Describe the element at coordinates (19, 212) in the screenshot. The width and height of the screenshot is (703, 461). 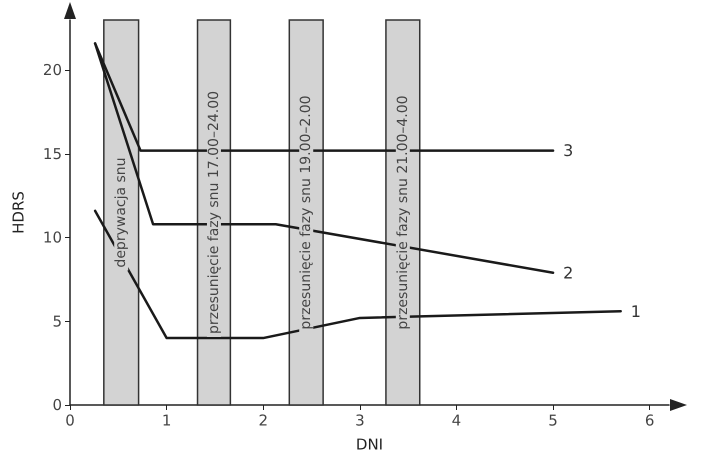
I see `y-axis-title: HDRS` at that location.